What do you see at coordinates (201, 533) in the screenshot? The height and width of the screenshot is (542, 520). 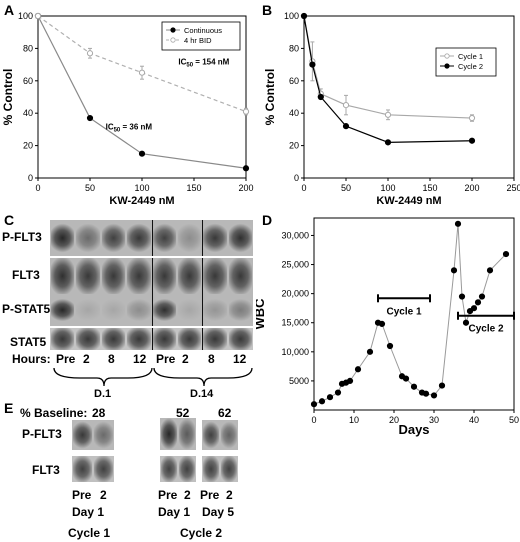 I see `cycle-label: Cycle 2` at bounding box center [201, 533].